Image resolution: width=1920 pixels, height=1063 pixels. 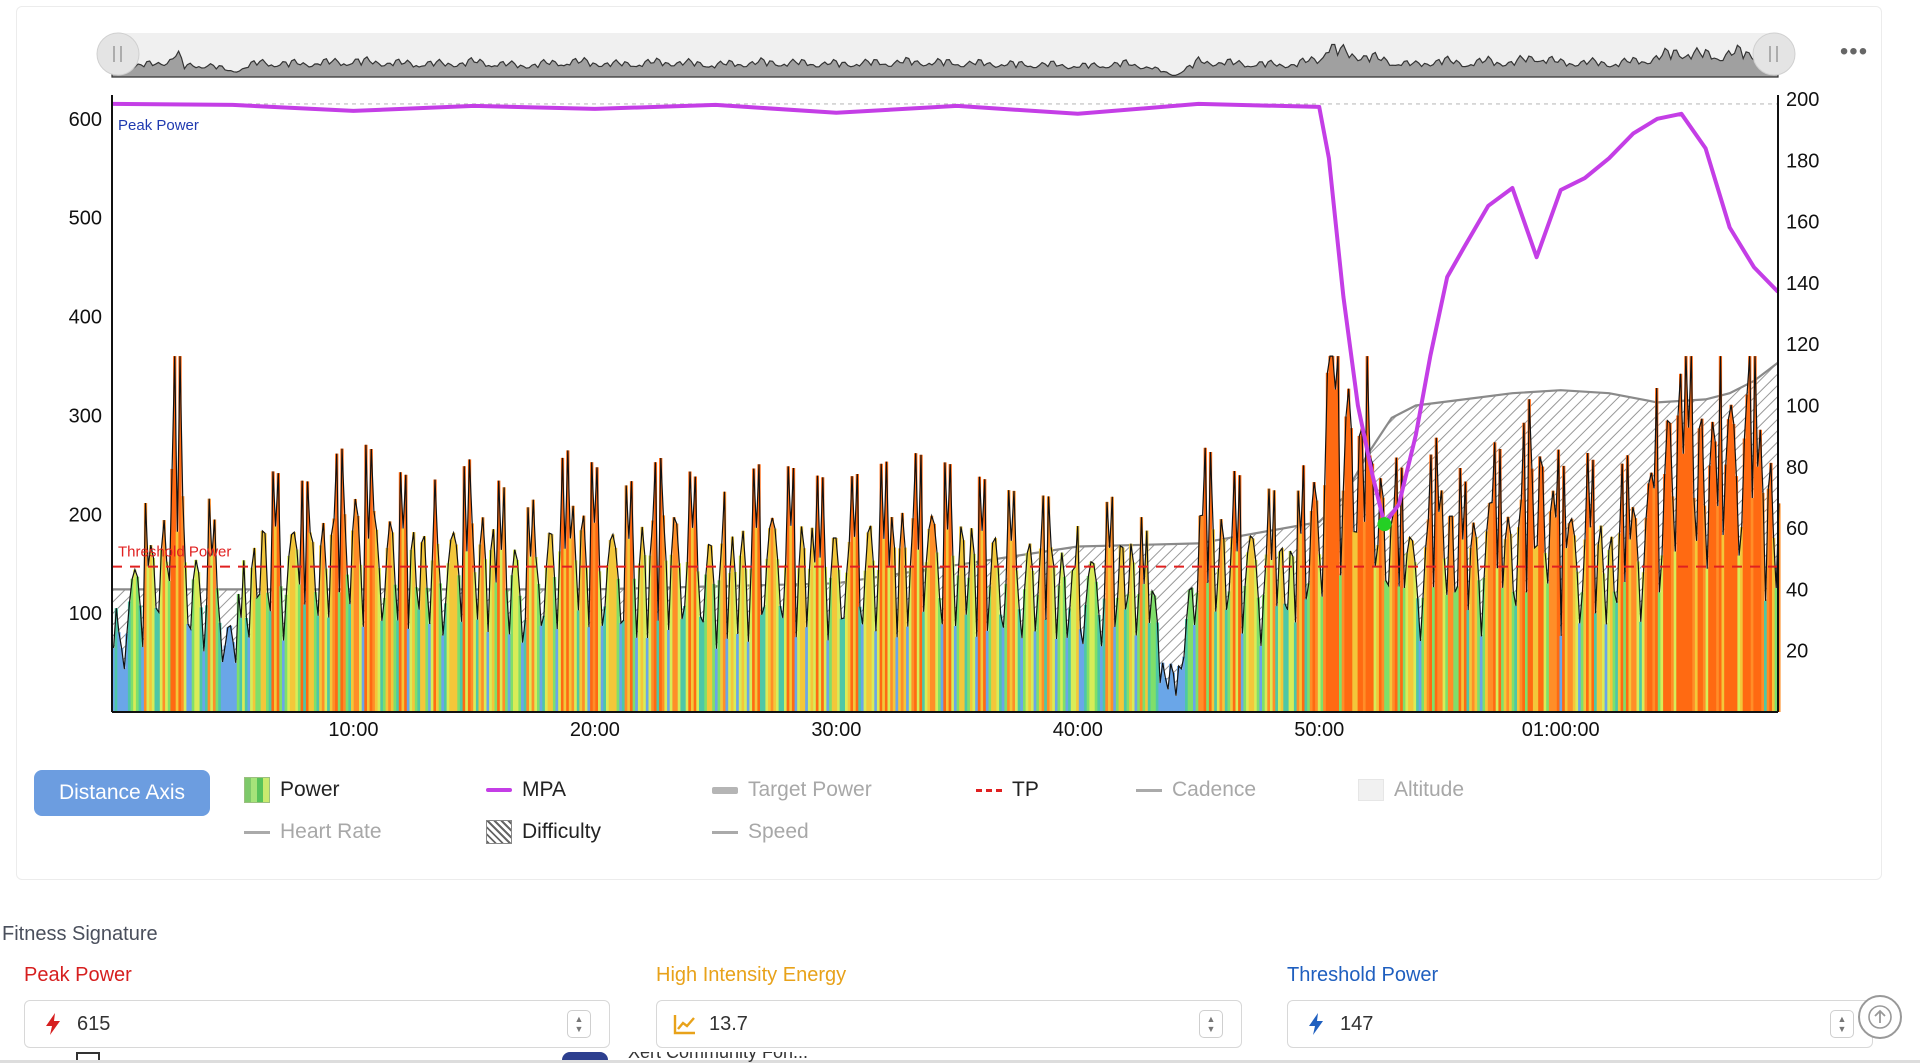 I want to click on legend-heart-rate: Heart Rate, so click(x=313, y=832).